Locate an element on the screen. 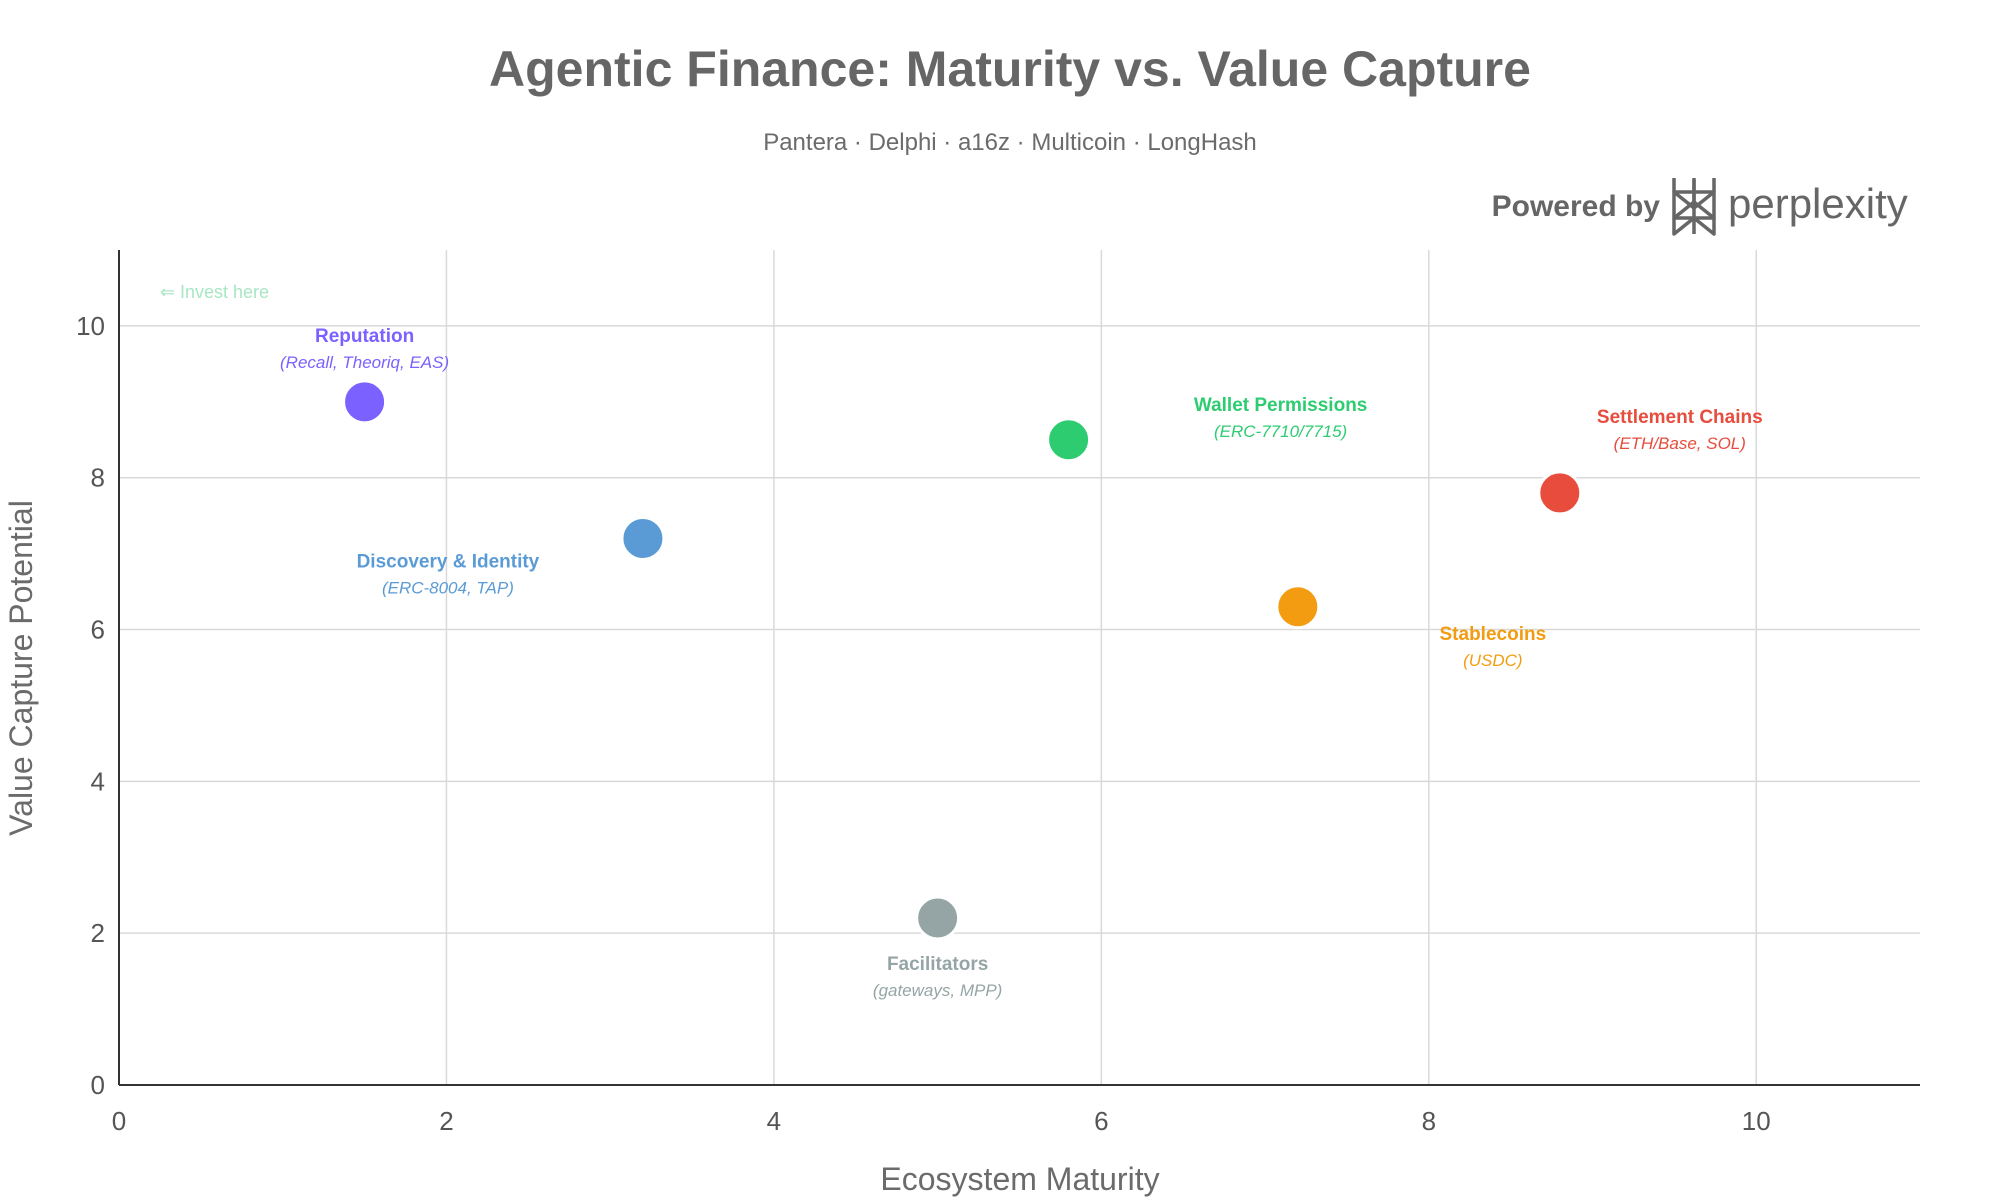 This screenshot has width=1999, height=1200. y-tick-label: 4 is located at coordinates (98, 781).